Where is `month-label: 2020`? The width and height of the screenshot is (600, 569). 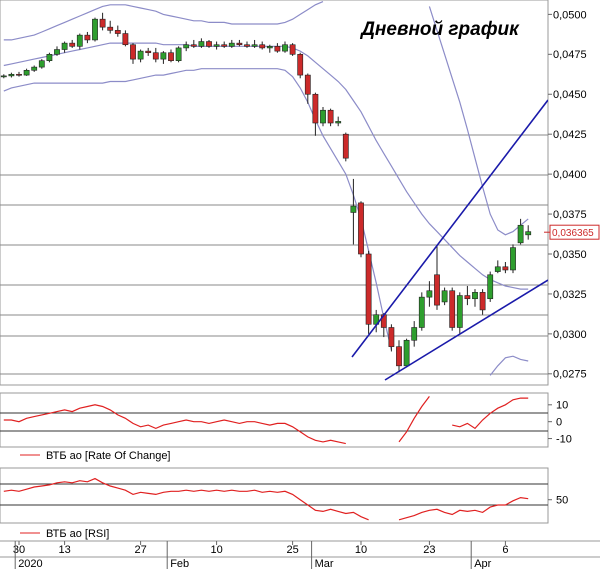 month-label: 2020 is located at coordinates (30, 563).